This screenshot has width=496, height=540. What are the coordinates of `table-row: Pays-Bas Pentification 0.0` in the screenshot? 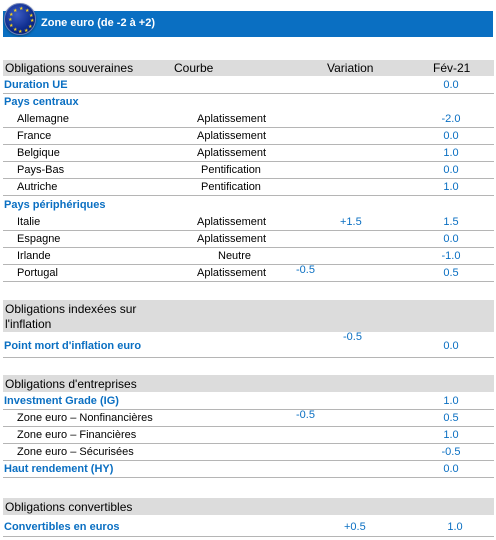 It's located at (248, 170).